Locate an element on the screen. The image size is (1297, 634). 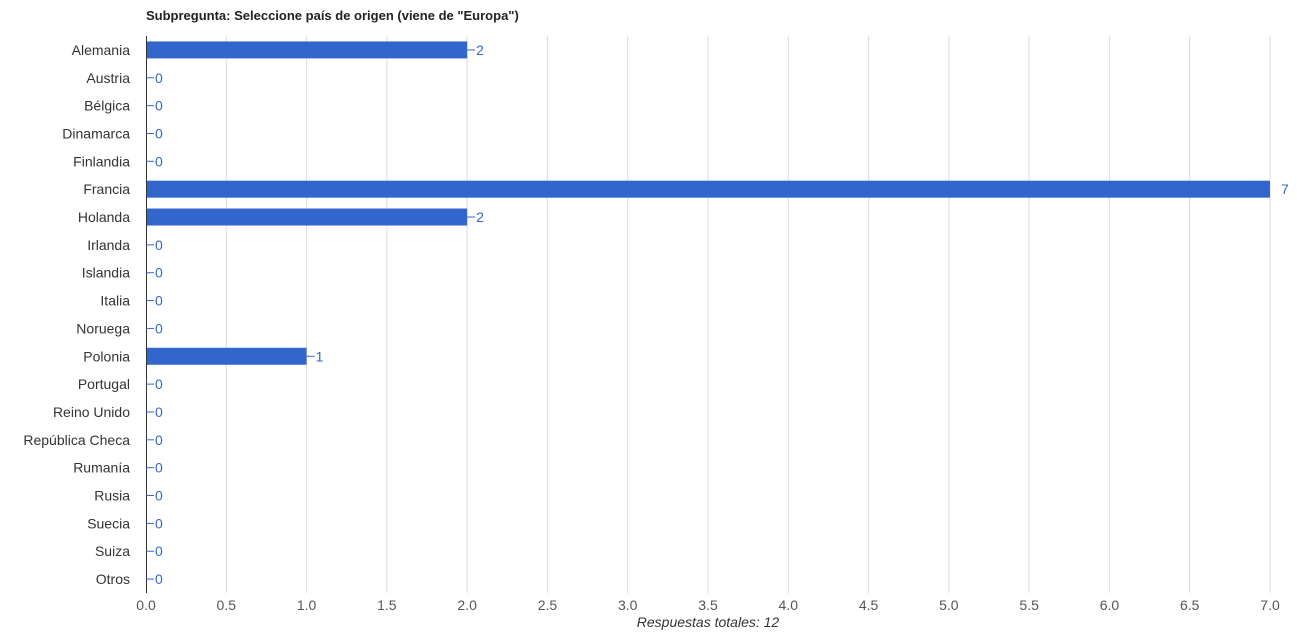
x-tick-label: 6.0 is located at coordinates (1110, 605).